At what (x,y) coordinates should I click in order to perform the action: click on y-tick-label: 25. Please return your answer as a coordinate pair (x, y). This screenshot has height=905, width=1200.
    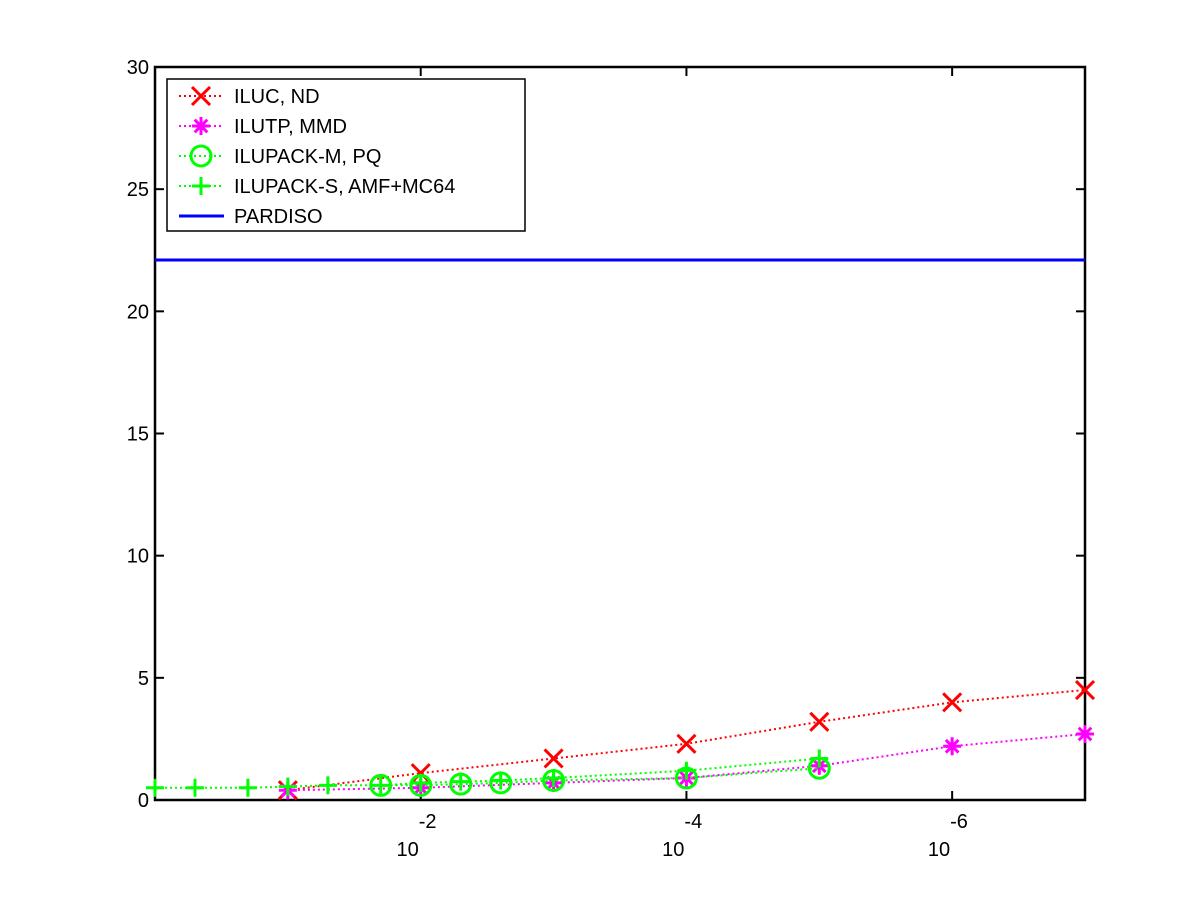
    Looking at the image, I should click on (138, 190).